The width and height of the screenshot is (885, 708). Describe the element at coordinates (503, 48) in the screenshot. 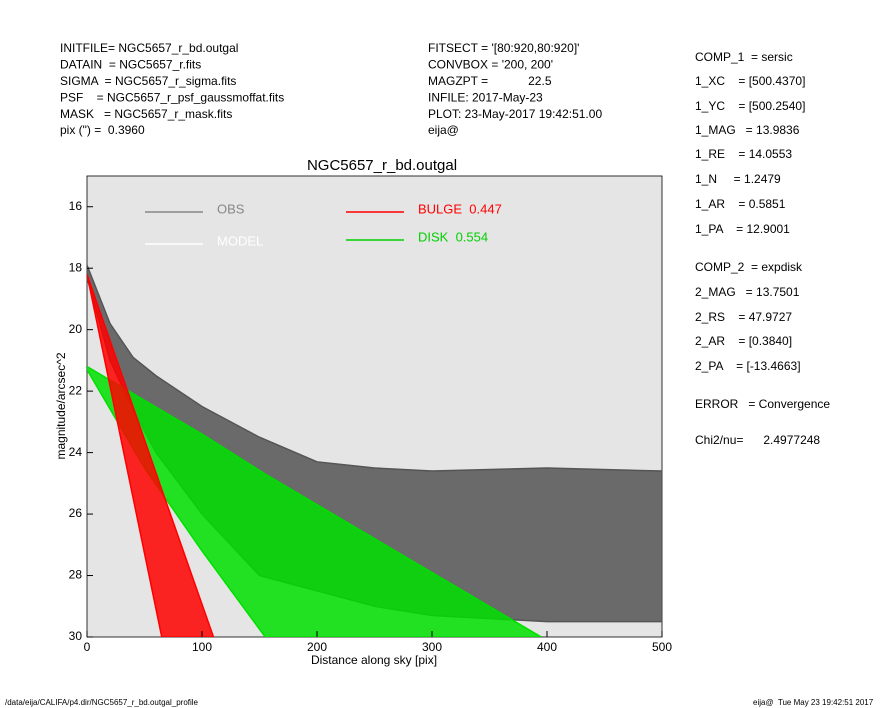

I see `header-line: FITSECT = '[80:920,80:920]'` at that location.